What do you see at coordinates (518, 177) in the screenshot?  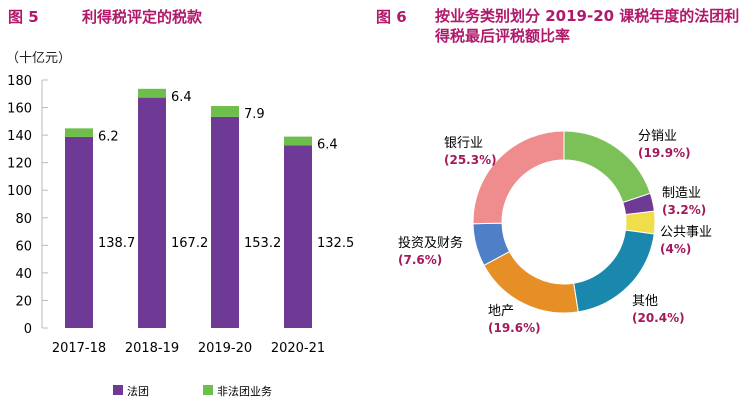 I see `donut-slice` at bounding box center [518, 177].